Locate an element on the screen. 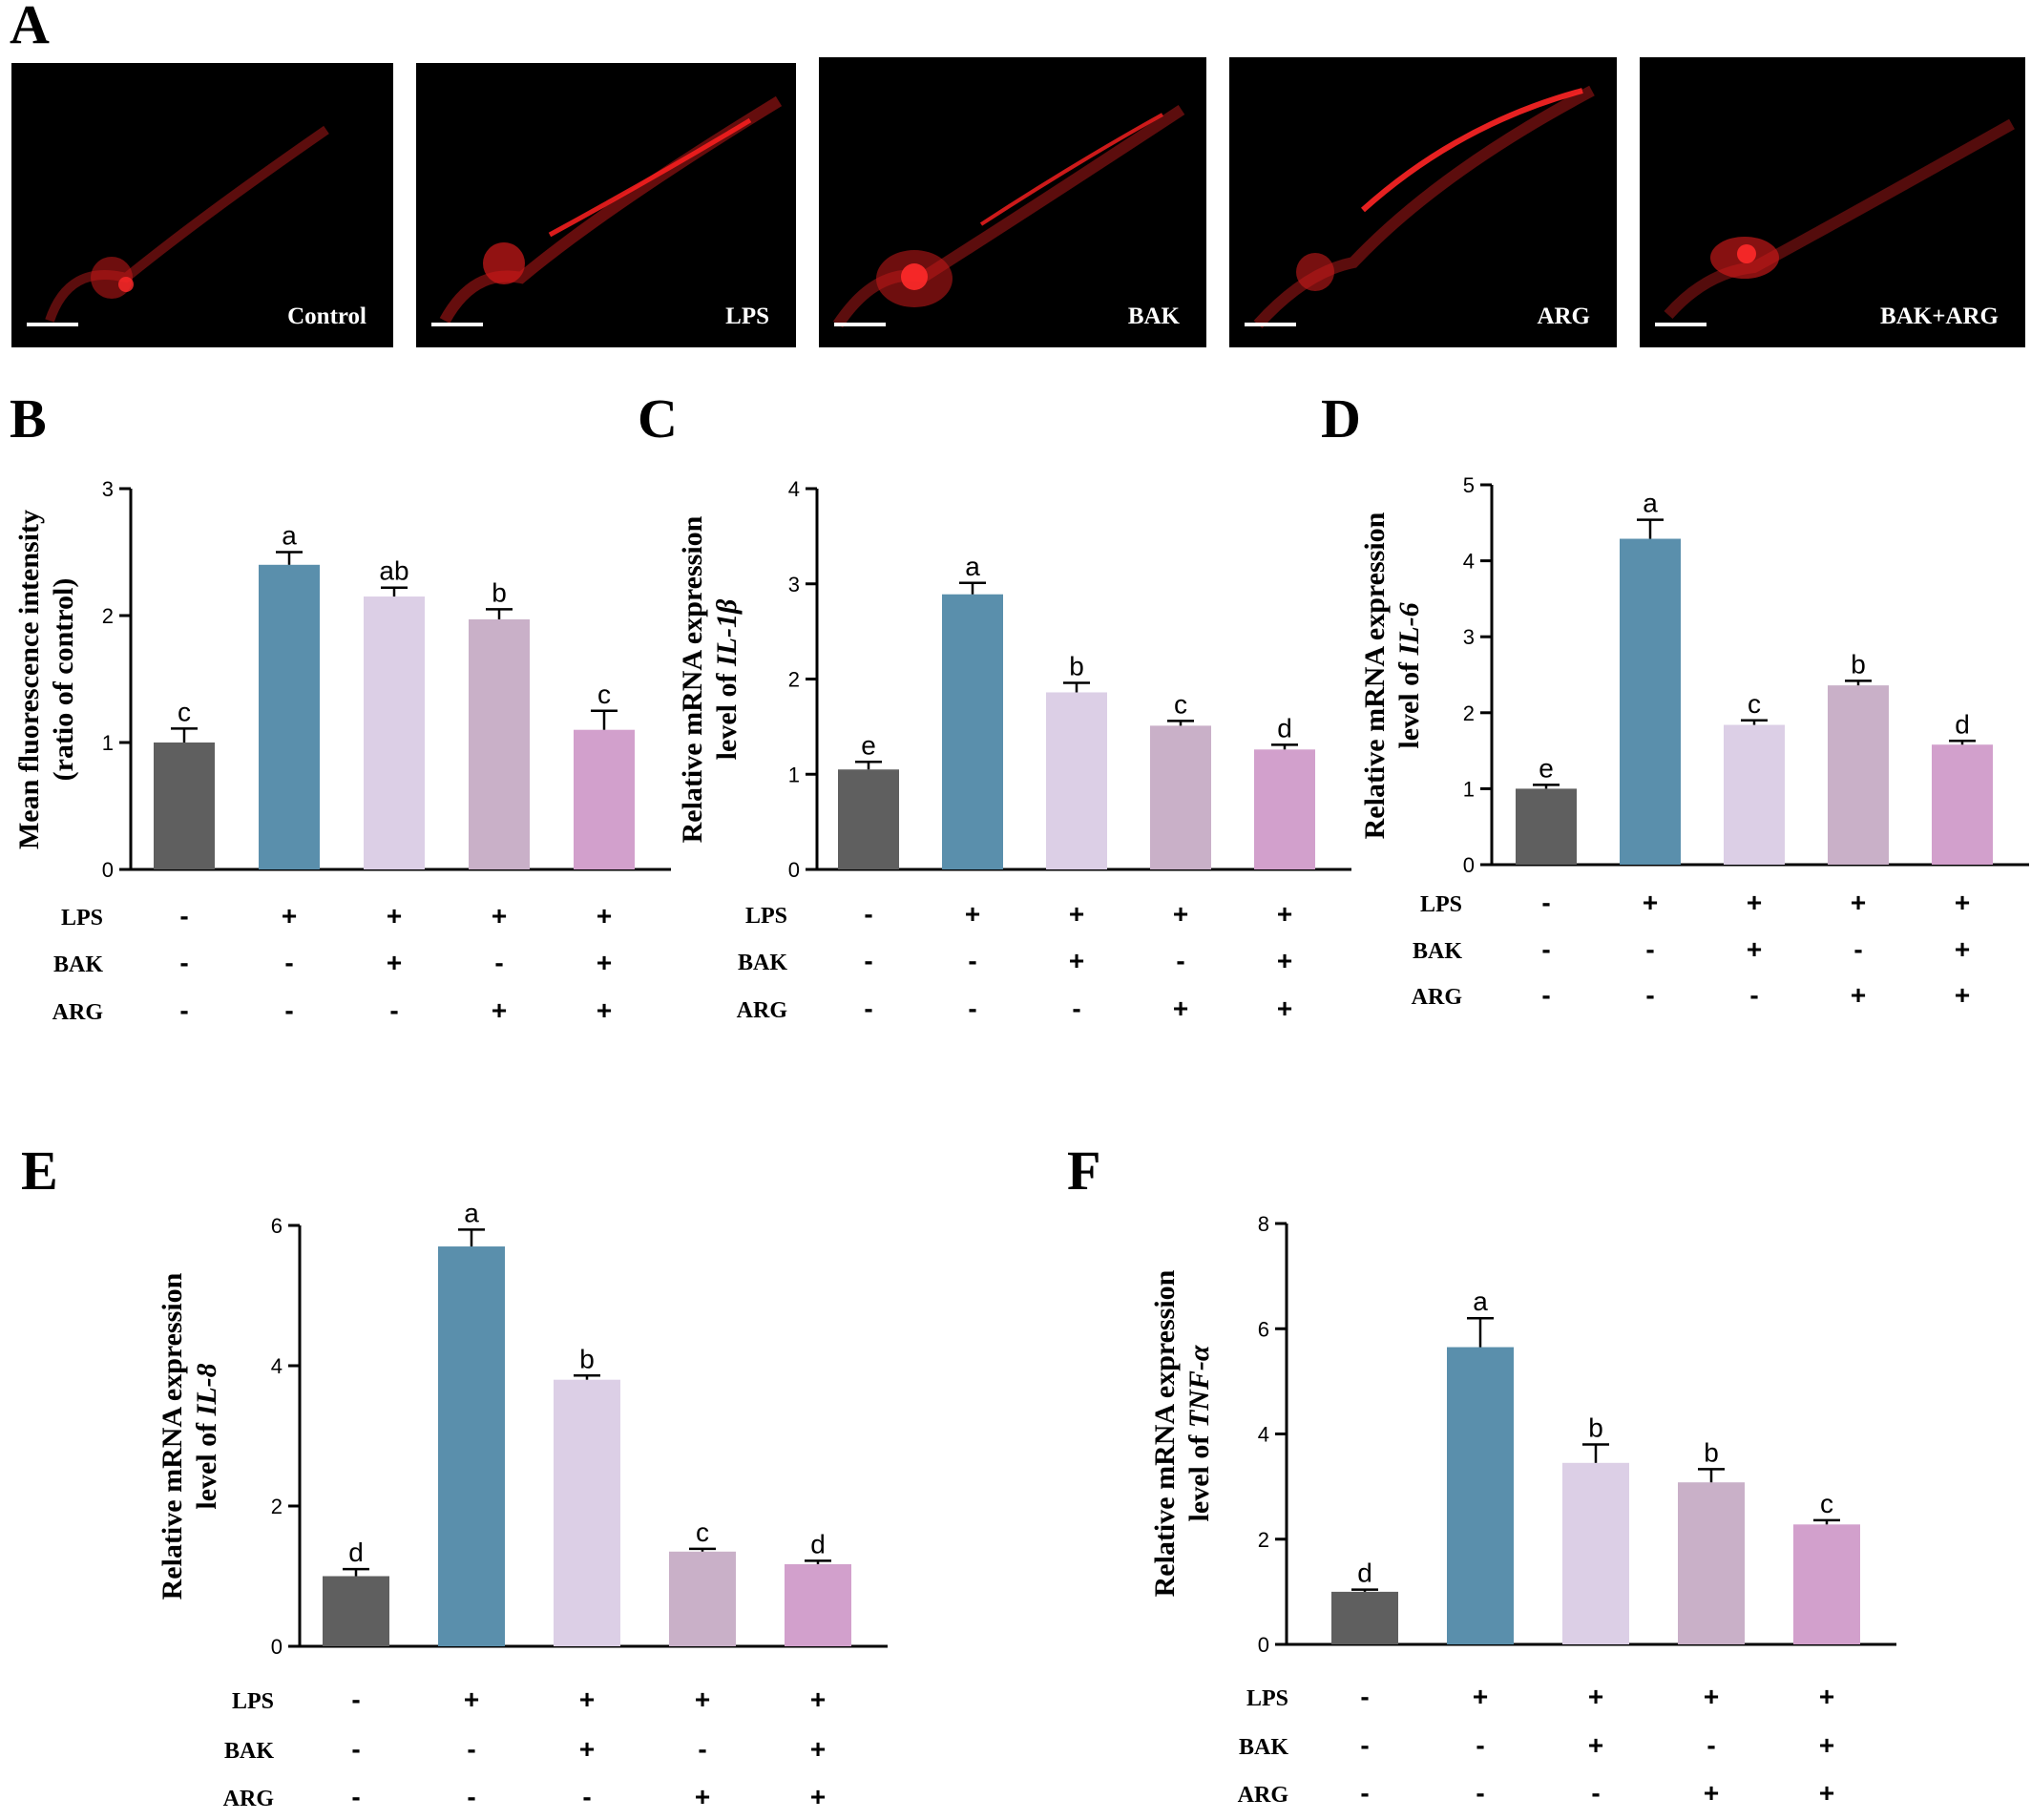  panel-letter-d: D is located at coordinates (1341, 418).